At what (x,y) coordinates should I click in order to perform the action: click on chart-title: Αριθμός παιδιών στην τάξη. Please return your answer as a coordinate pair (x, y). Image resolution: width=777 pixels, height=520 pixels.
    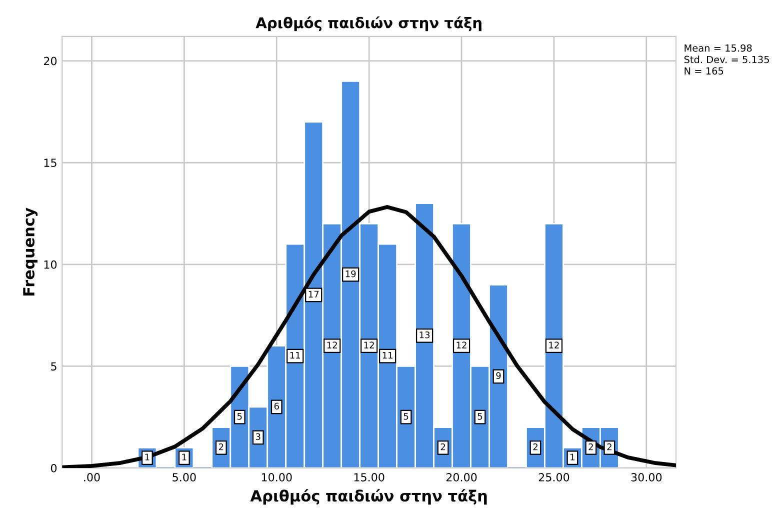
    Looking at the image, I should click on (369, 24).